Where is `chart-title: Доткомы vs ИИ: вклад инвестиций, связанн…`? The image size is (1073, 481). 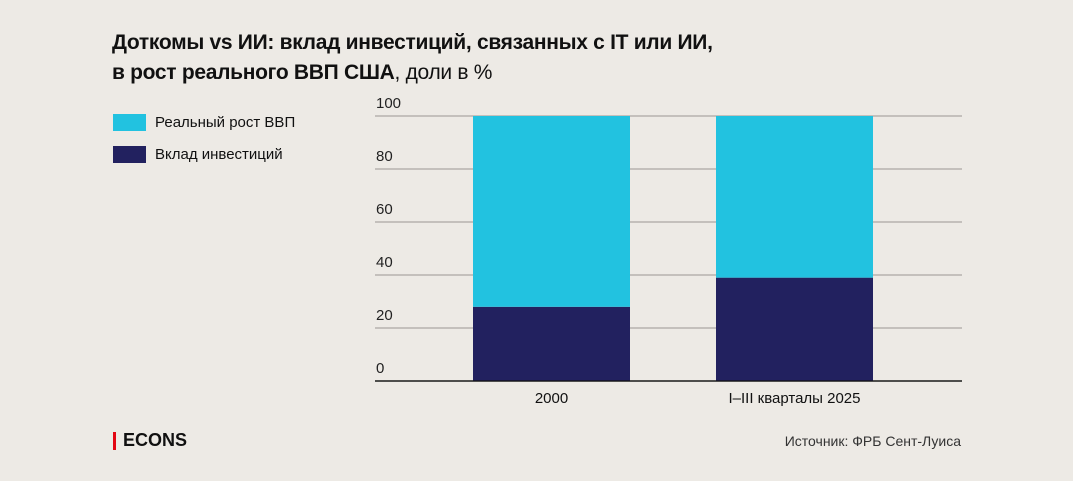 chart-title: Доткомы vs ИИ: вклад инвестиций, связанн… is located at coordinates (412, 58).